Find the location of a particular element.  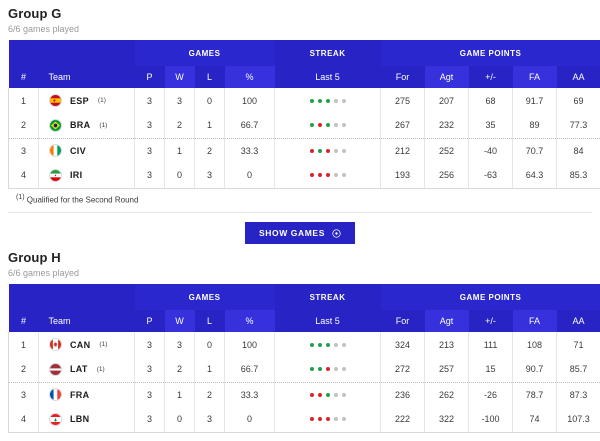

qualified-marker: (1) is located at coordinates (100, 369).